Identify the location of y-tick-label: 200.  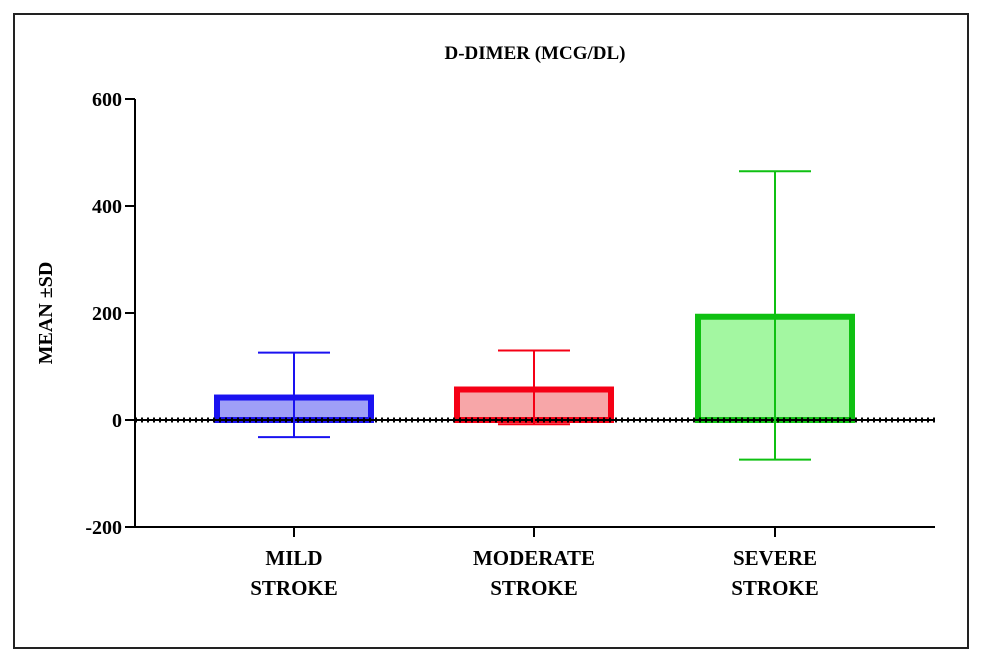
(107, 314).